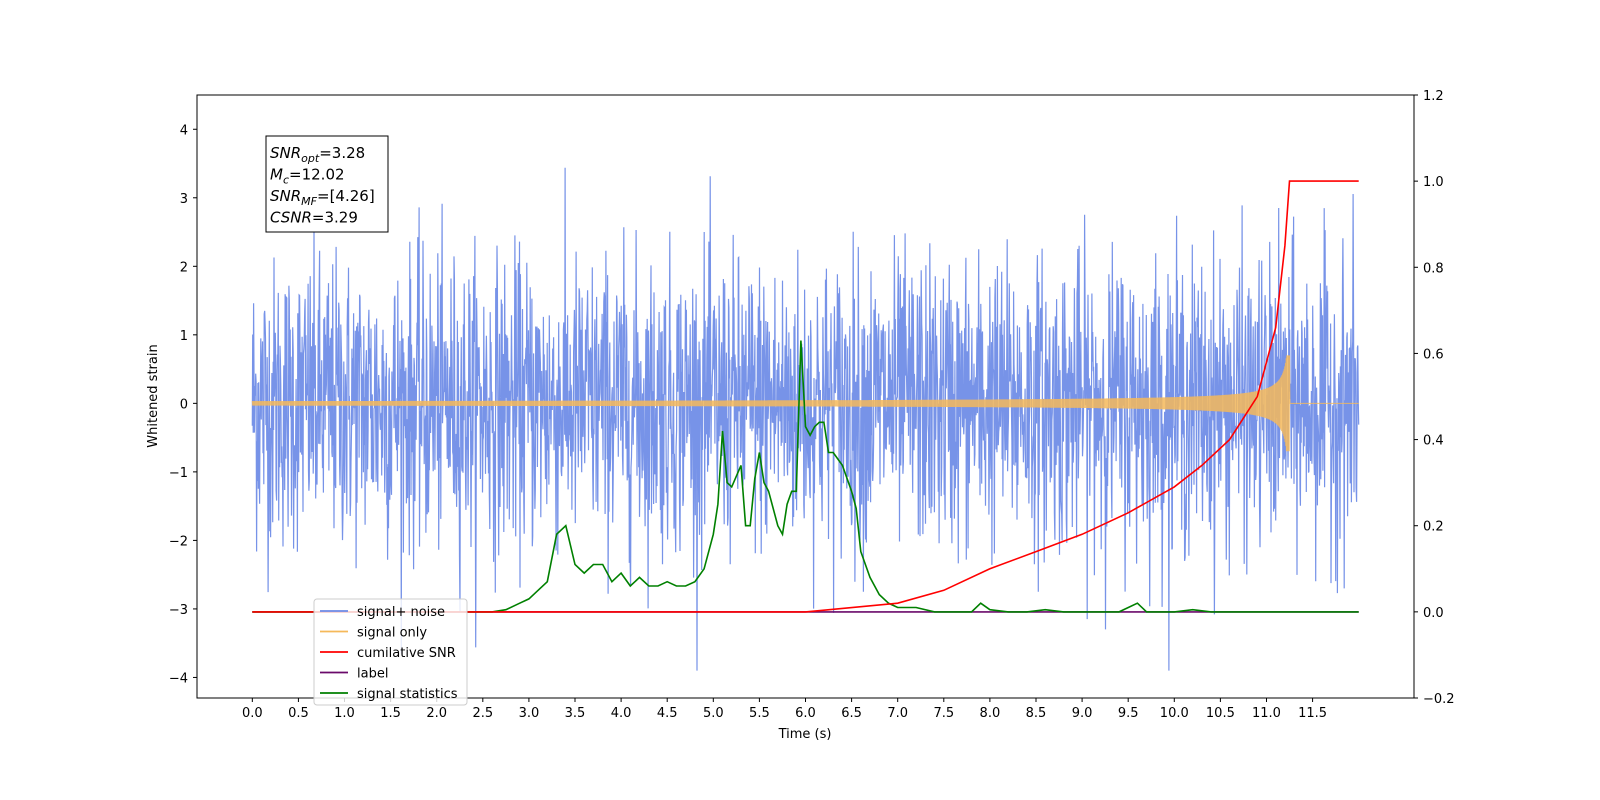 The image size is (1600, 800). What do you see at coordinates (153, 395) in the screenshot?
I see `y-axis-label: Whitened strain` at bounding box center [153, 395].